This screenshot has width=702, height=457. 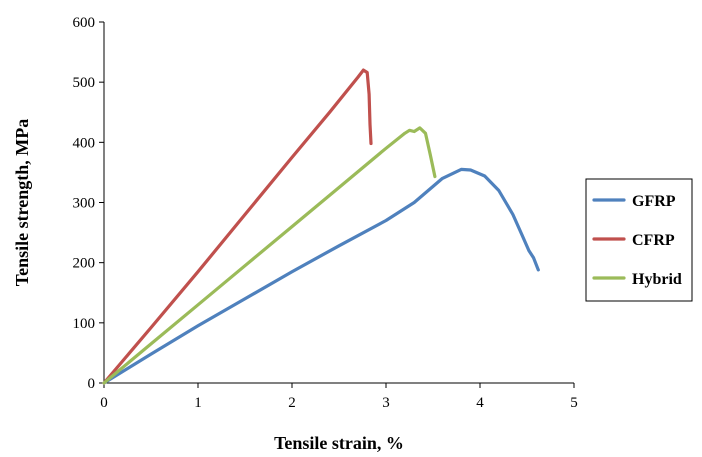 What do you see at coordinates (653, 240) in the screenshot?
I see `legend-label-cfrp: CFRP` at bounding box center [653, 240].